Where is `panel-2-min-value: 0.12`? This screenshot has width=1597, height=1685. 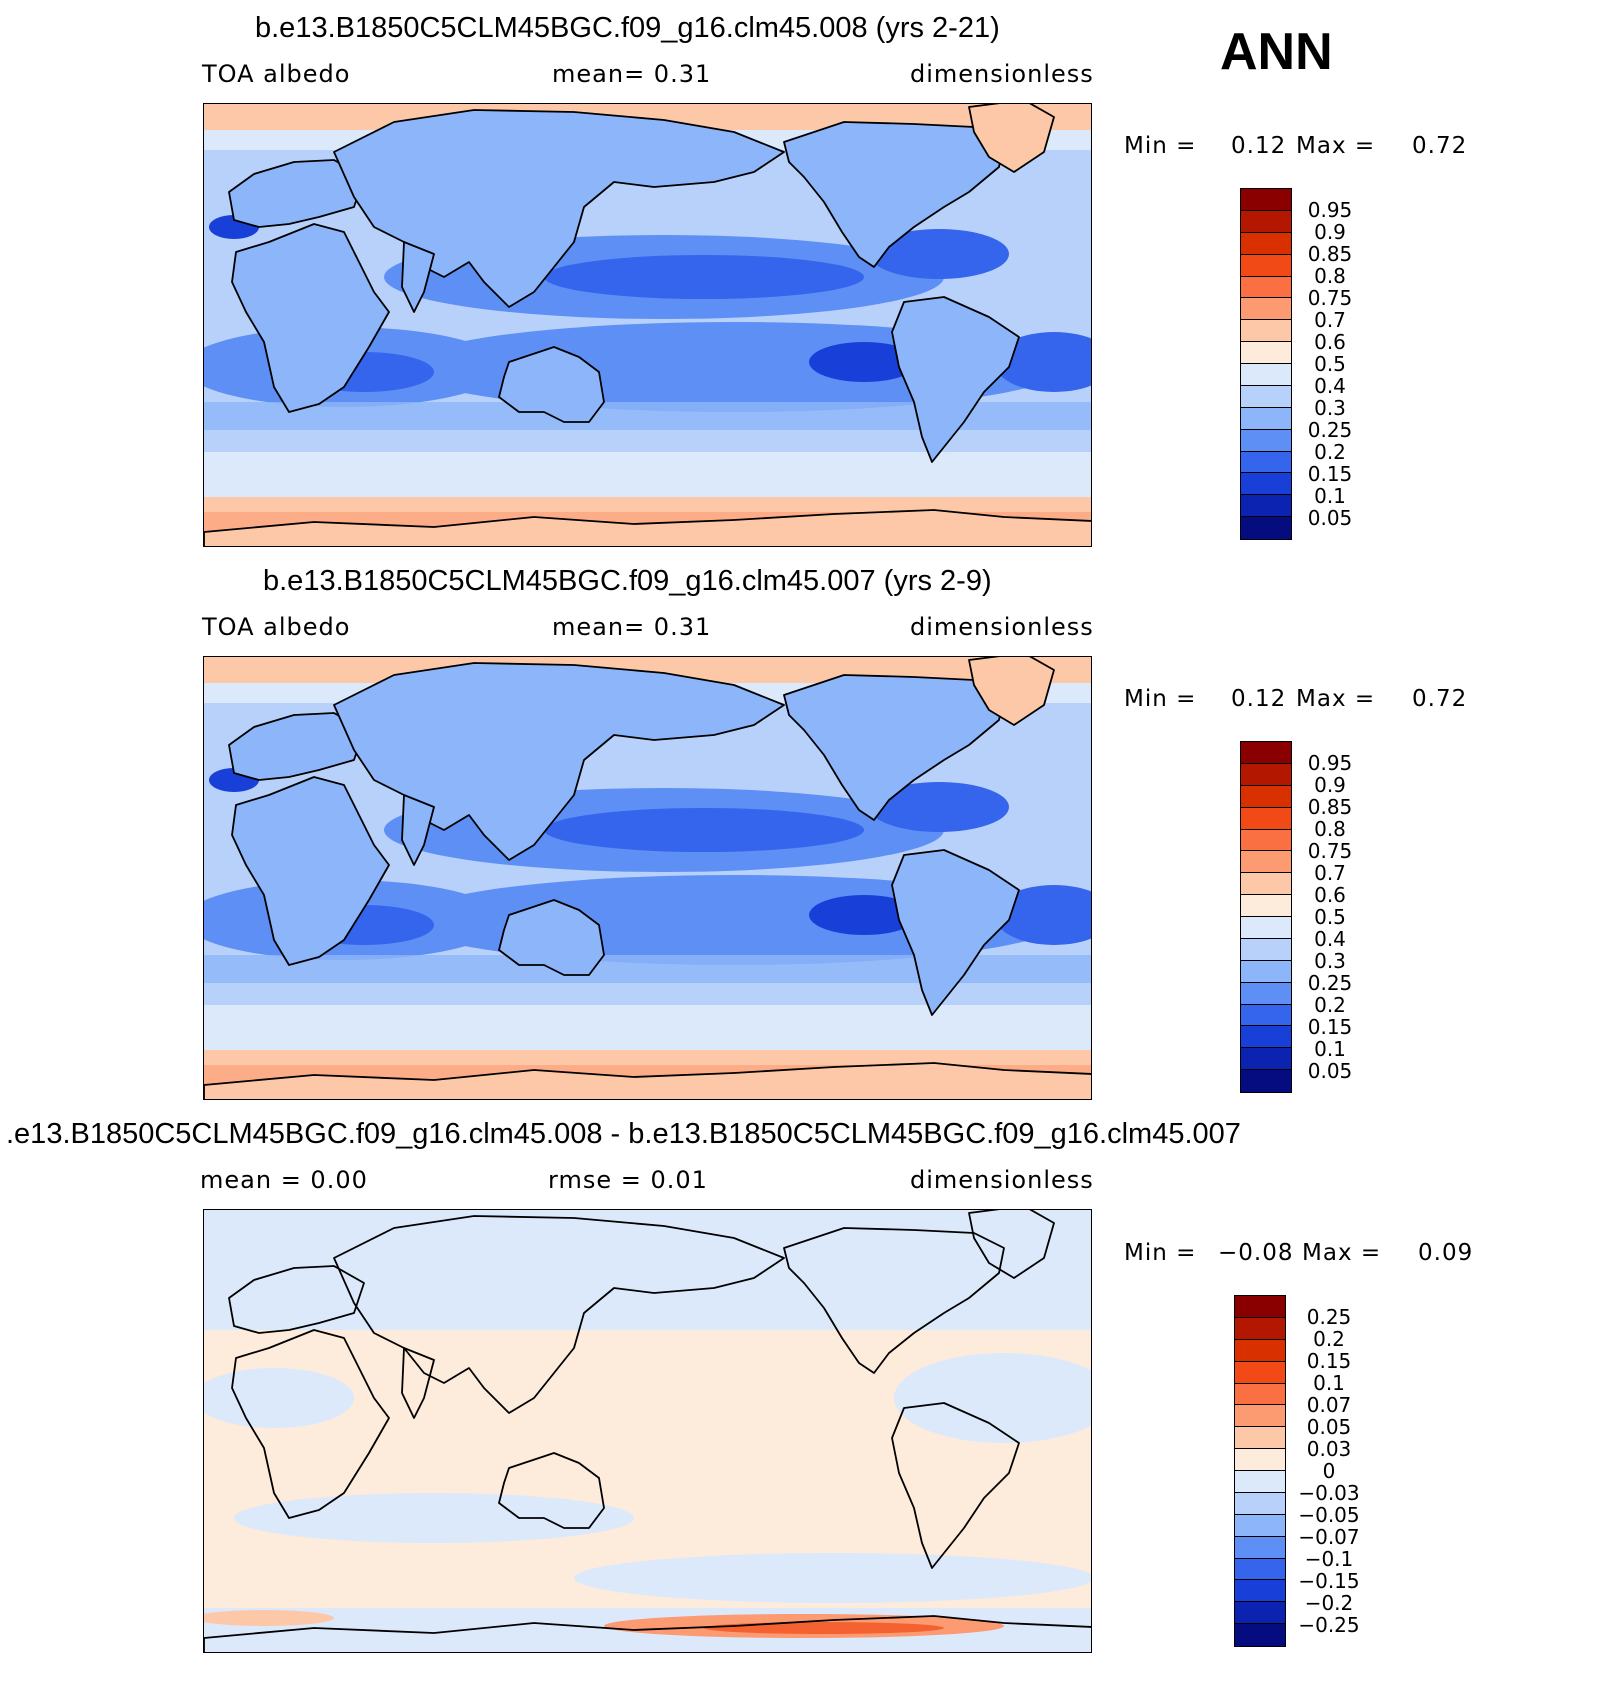 panel-2-min-value: 0.12 is located at coordinates (1259, 699).